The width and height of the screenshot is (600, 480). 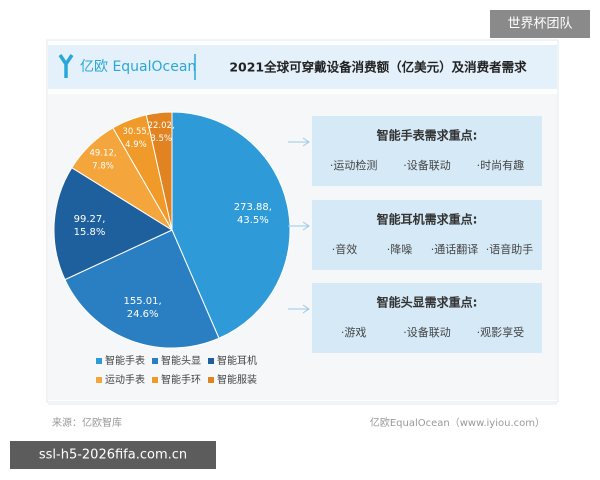 I want to click on watermark: 世界杯团队, so click(x=539, y=24).